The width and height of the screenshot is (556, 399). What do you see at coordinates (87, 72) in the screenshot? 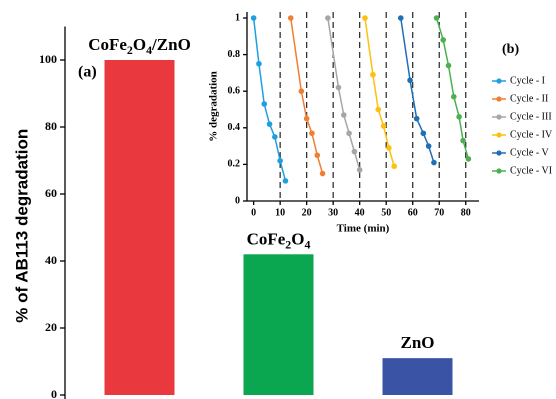
I see `panel-label: (a)` at bounding box center [87, 72].